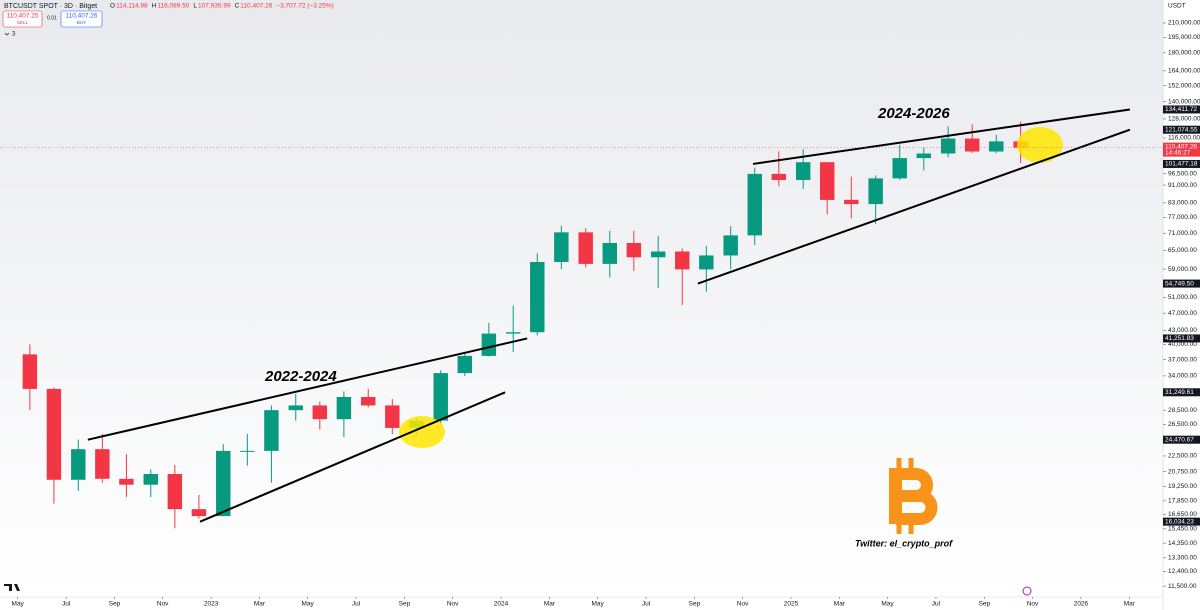 The height and width of the screenshot is (610, 1200). What do you see at coordinates (1182, 330) in the screenshot?
I see `y-tick-label: 43,000.00` at bounding box center [1182, 330].